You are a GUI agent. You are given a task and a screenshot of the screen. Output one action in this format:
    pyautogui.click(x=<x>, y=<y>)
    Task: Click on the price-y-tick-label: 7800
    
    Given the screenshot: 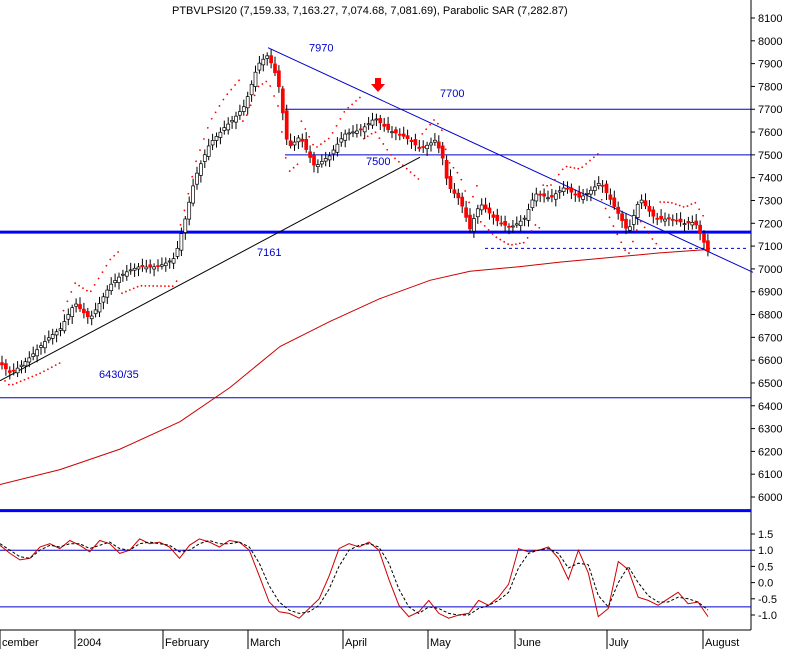 What is the action you would take?
    pyautogui.click(x=770, y=87)
    